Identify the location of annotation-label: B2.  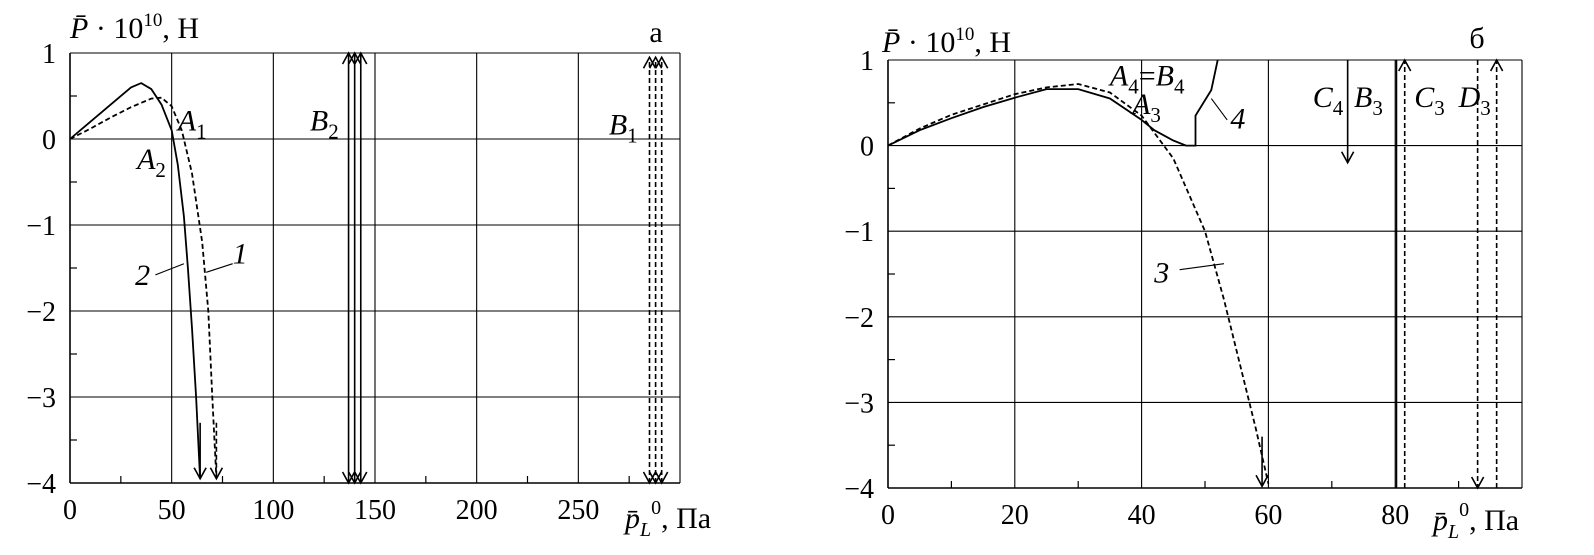
(324, 123).